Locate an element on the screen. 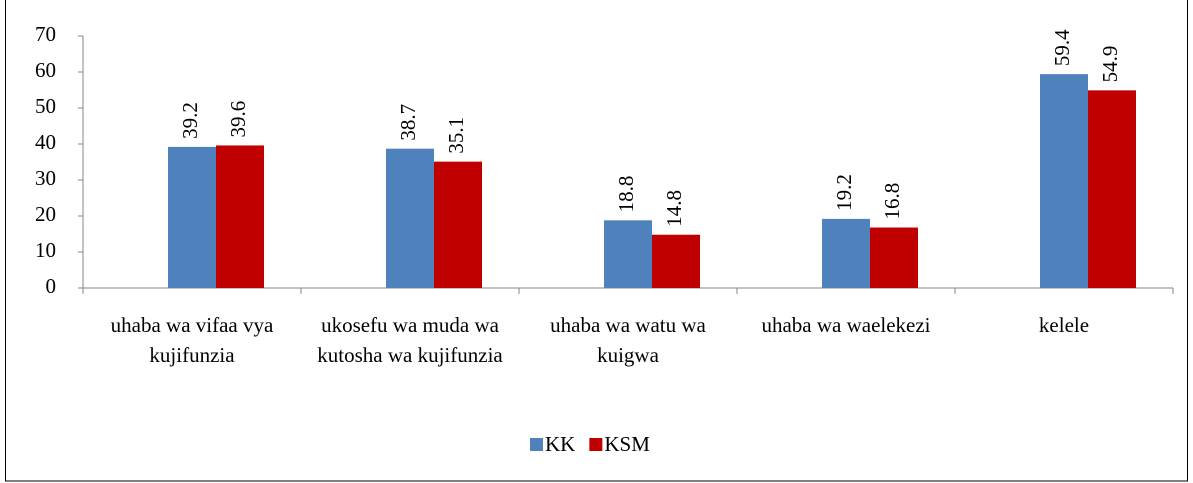 The height and width of the screenshot is (483, 1193). x-tick-label-line: uhaba wa waelekezi is located at coordinates (845, 325).